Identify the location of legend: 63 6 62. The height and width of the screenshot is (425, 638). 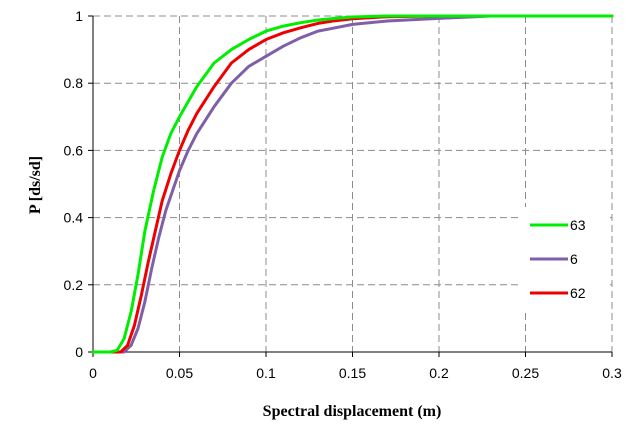
(558, 259).